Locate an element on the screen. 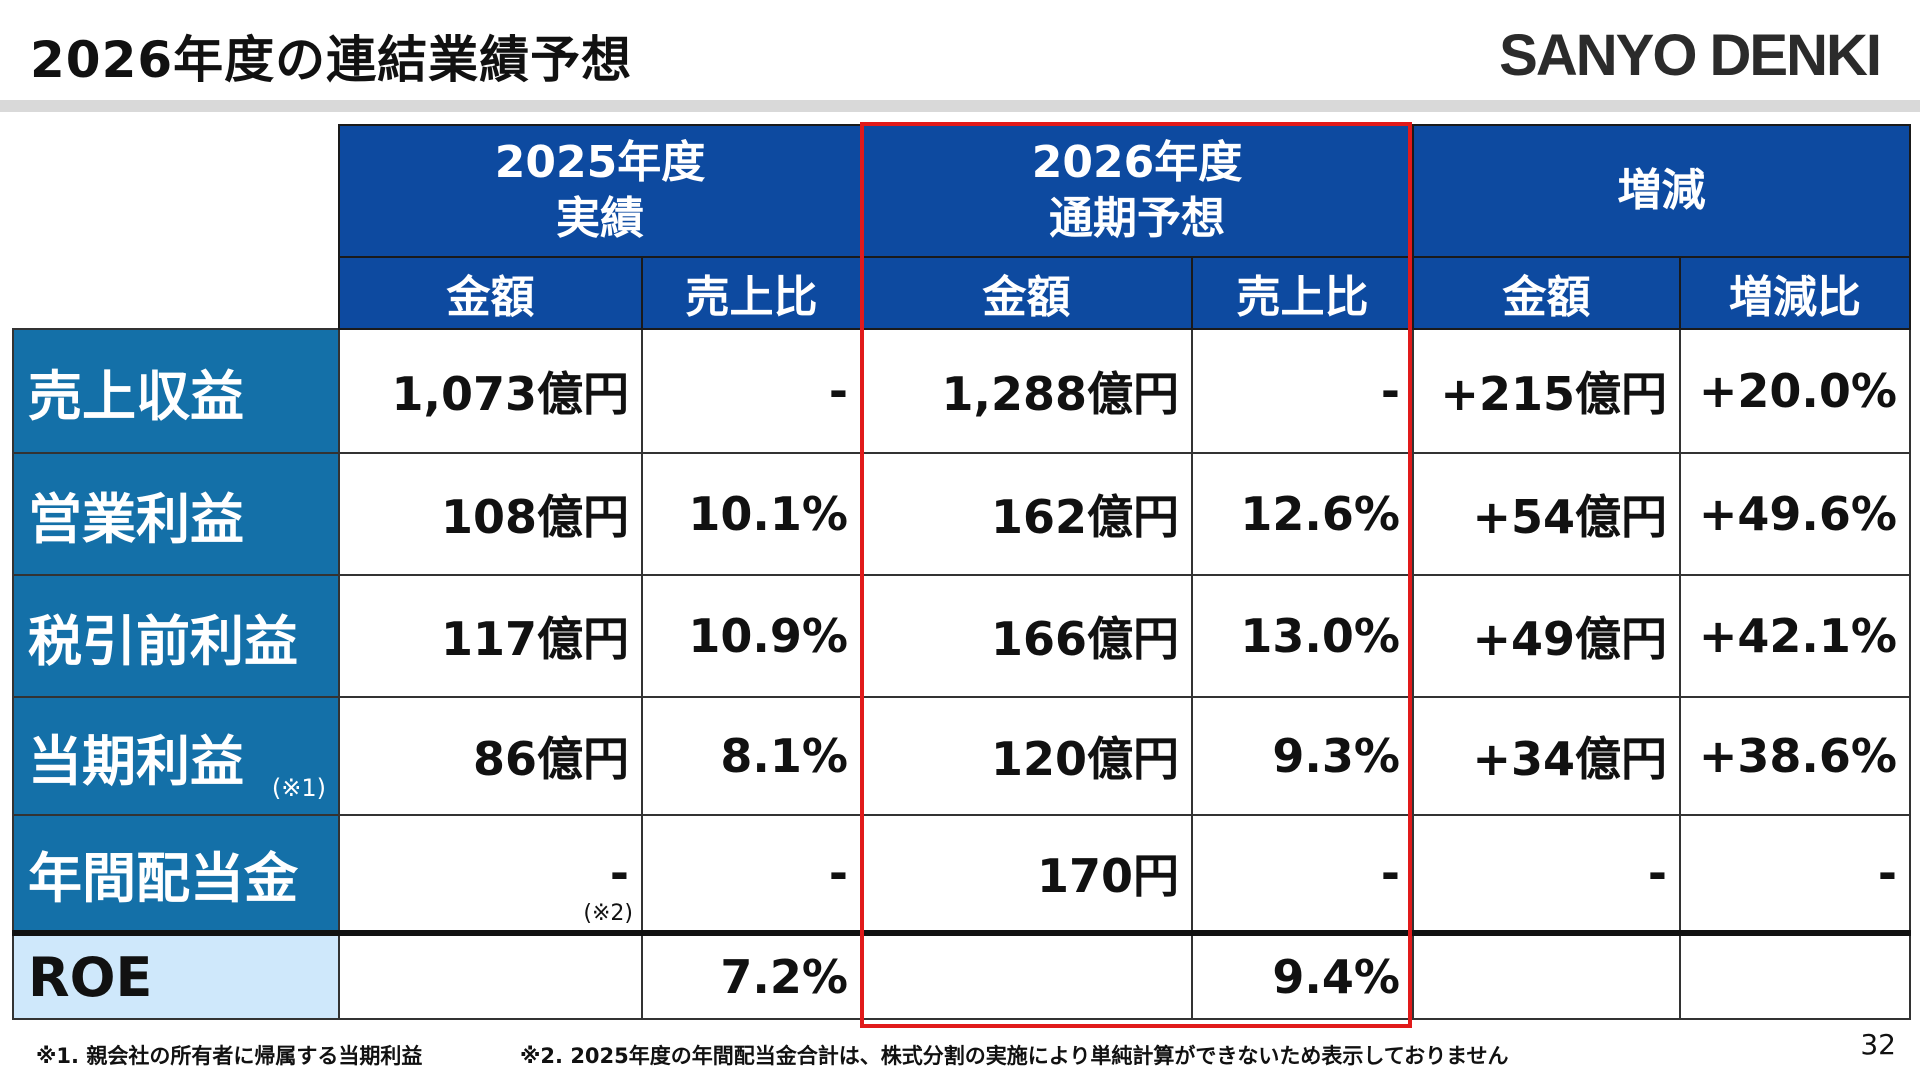  table-cell: +215億円 is located at coordinates (1546, 391).